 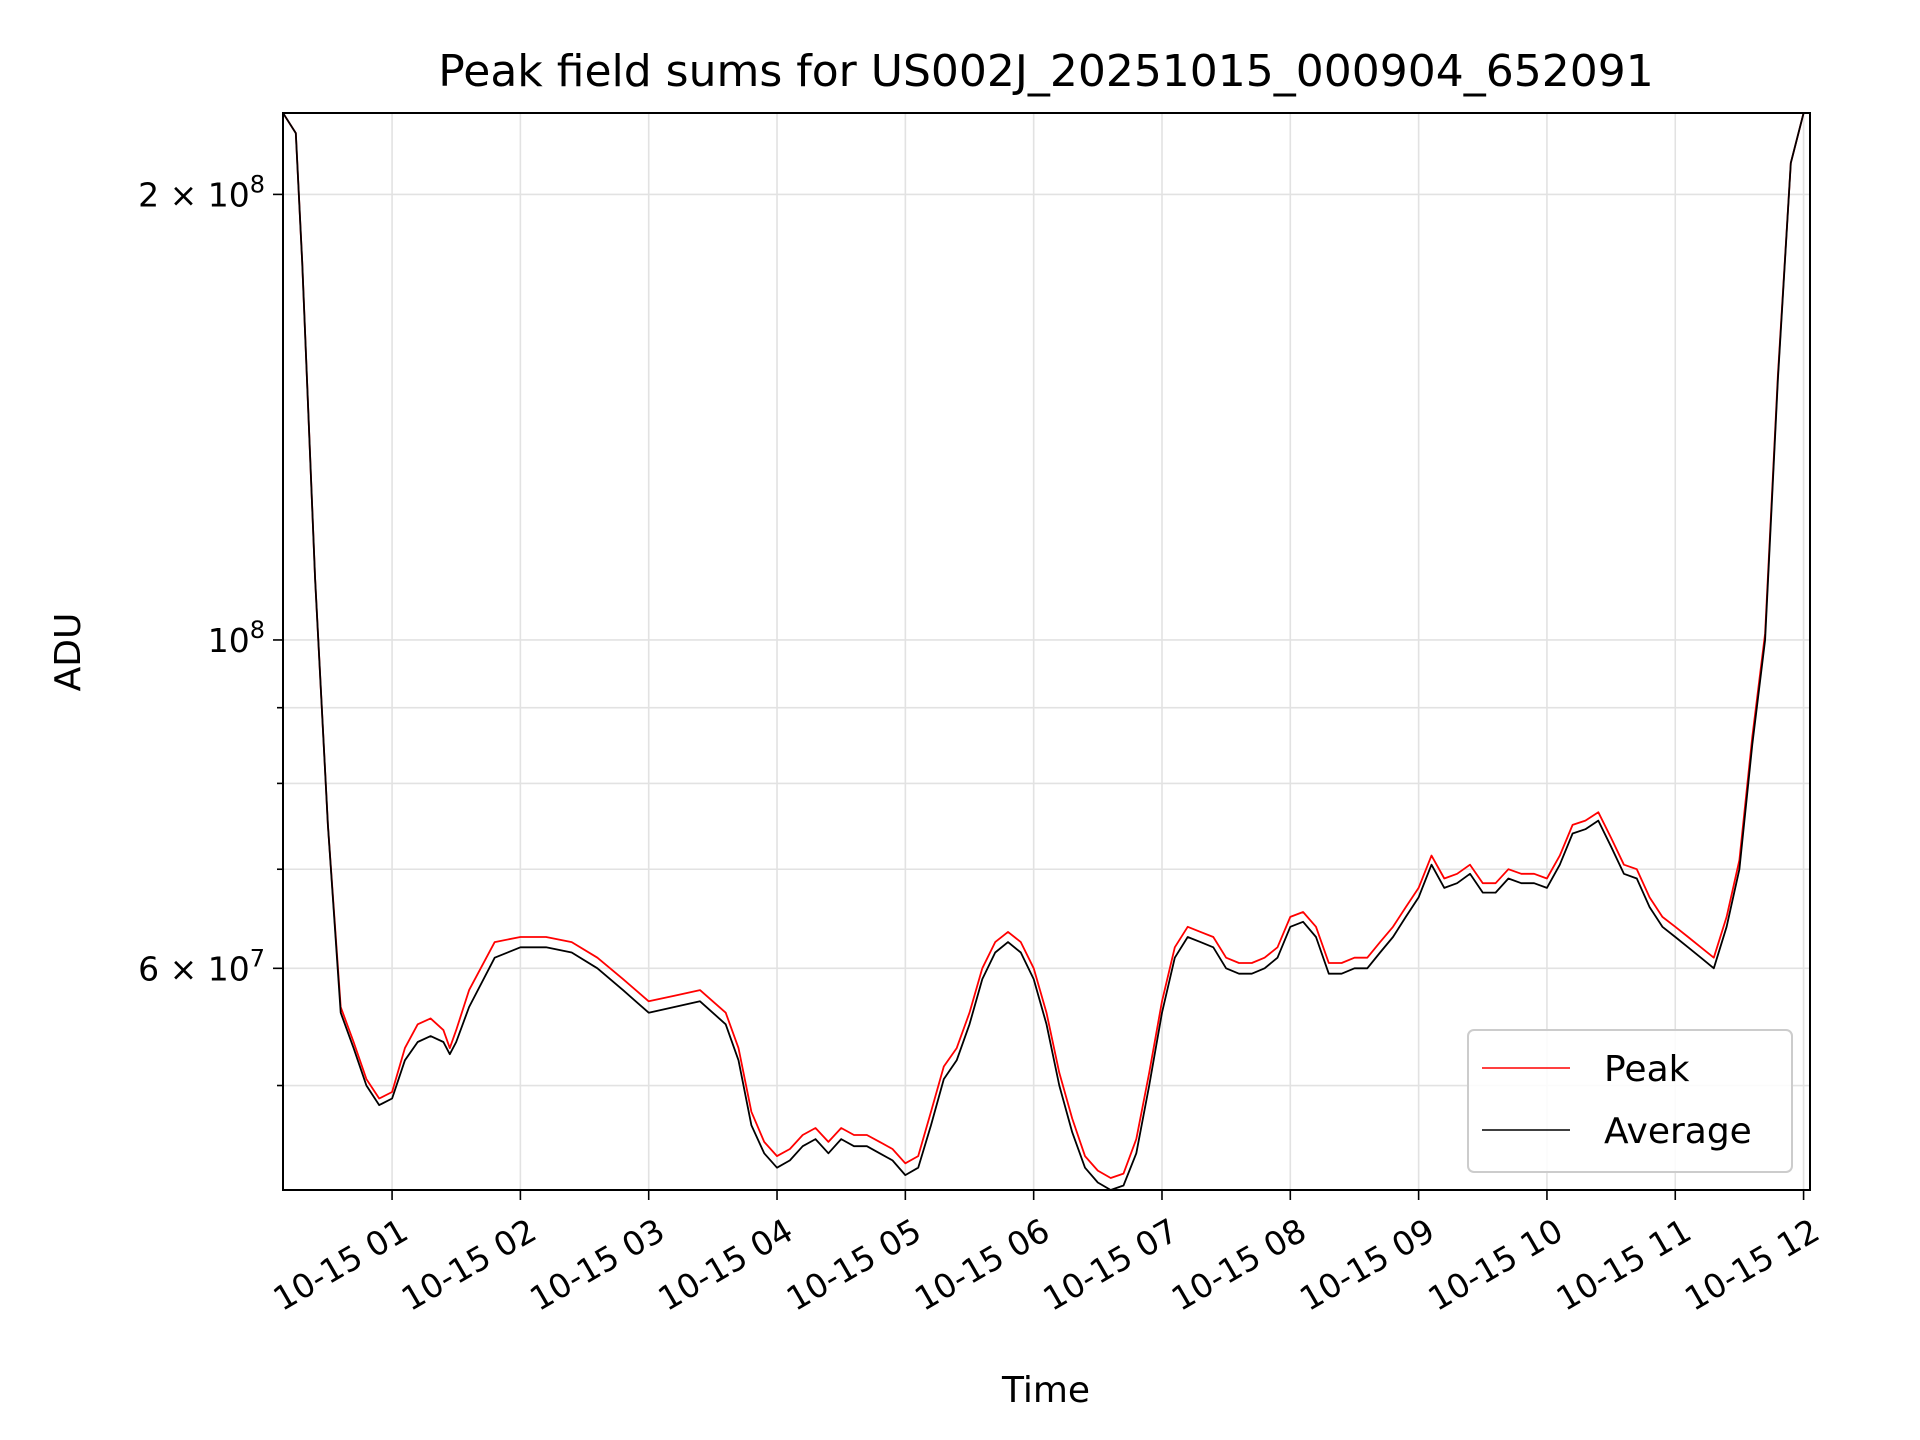 What do you see at coordinates (1647, 1069) in the screenshot?
I see `legend-label-peak: Peak` at bounding box center [1647, 1069].